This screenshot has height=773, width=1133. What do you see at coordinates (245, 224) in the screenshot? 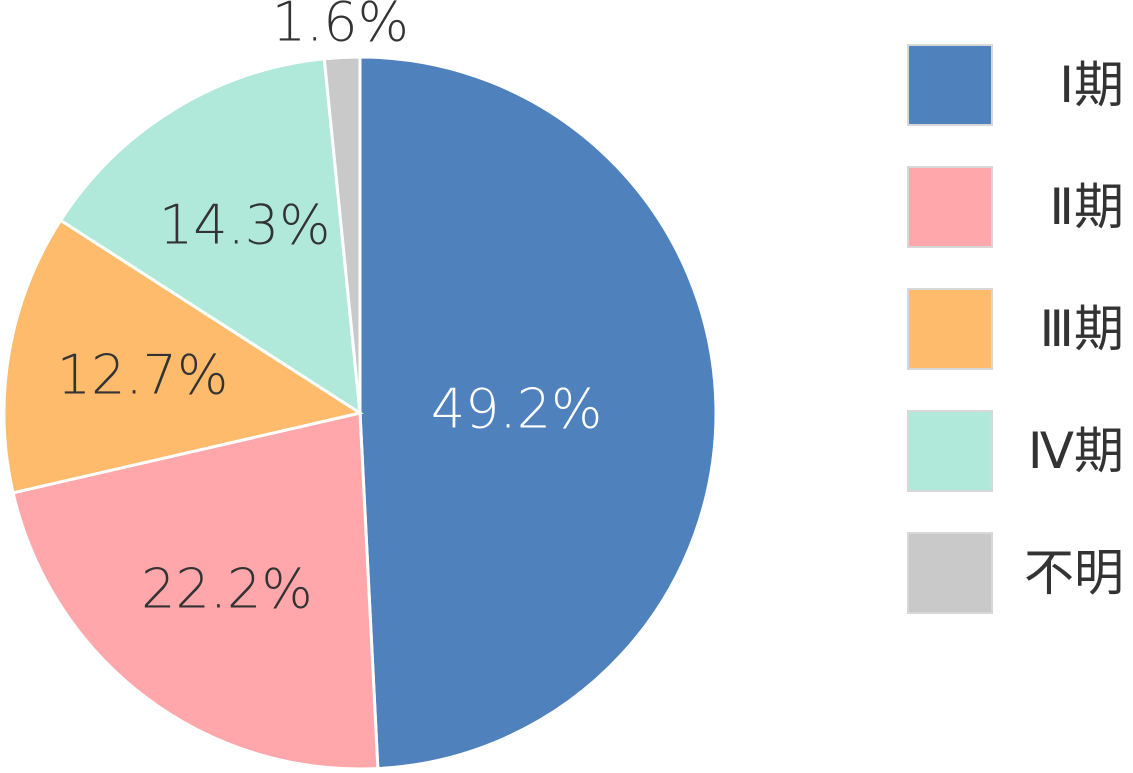
I see `slice-value-label-4: 14.3%` at bounding box center [245, 224].